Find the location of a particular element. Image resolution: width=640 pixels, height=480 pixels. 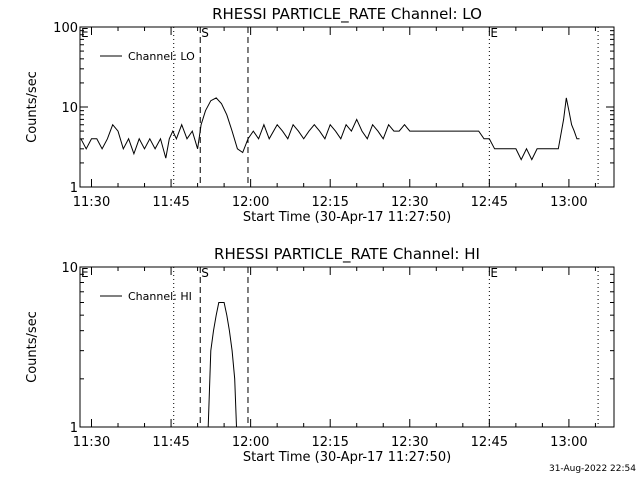

chart1-x-tick-label: 12:15 is located at coordinates (329, 202).